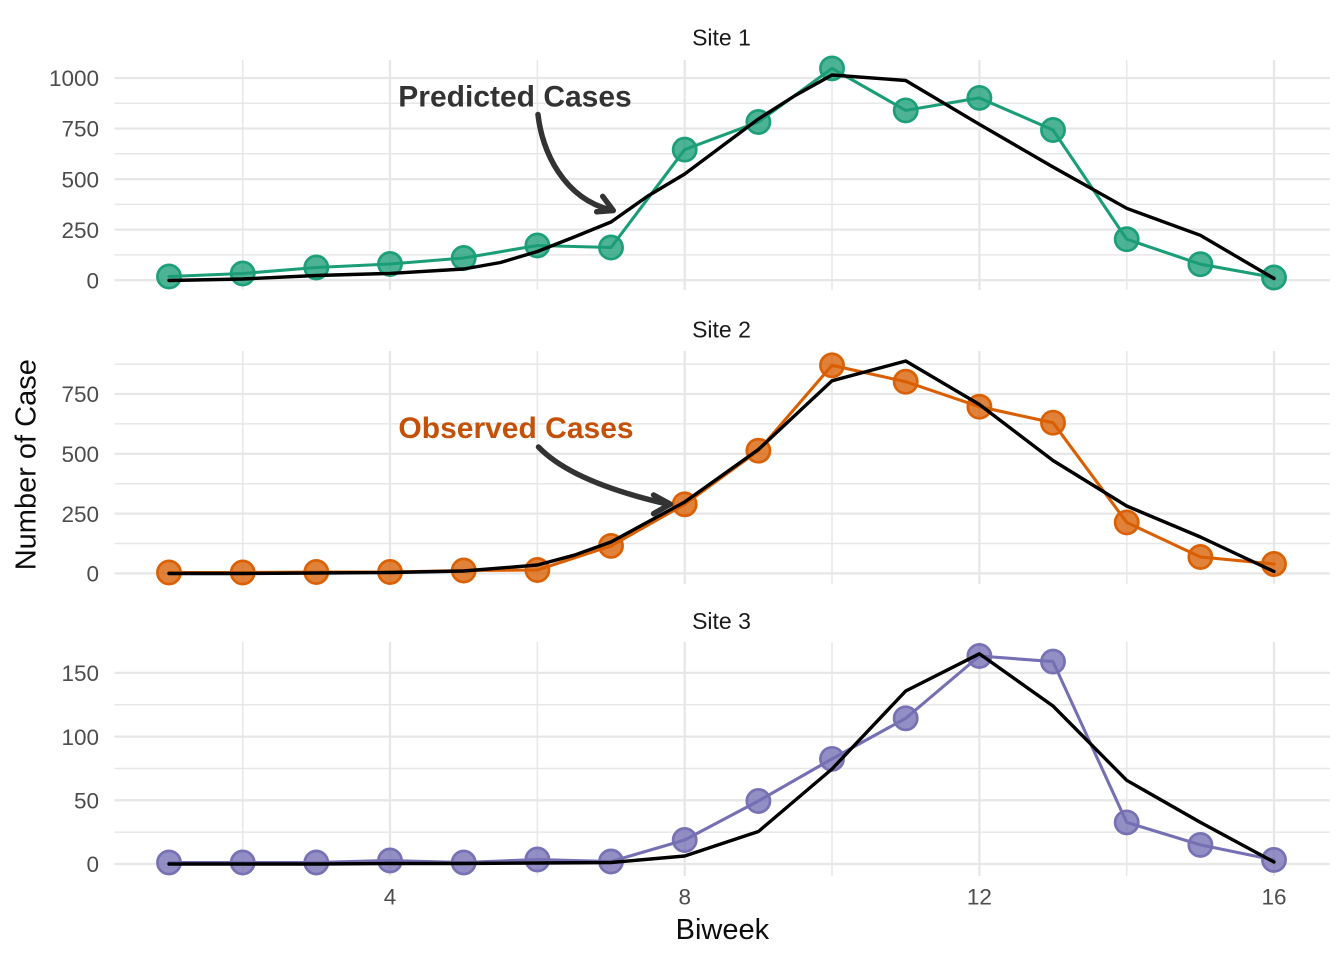 Image resolution: width=1344 pixels, height=960 pixels. What do you see at coordinates (979, 897) in the screenshot?
I see `svg-text: 12` at bounding box center [979, 897].